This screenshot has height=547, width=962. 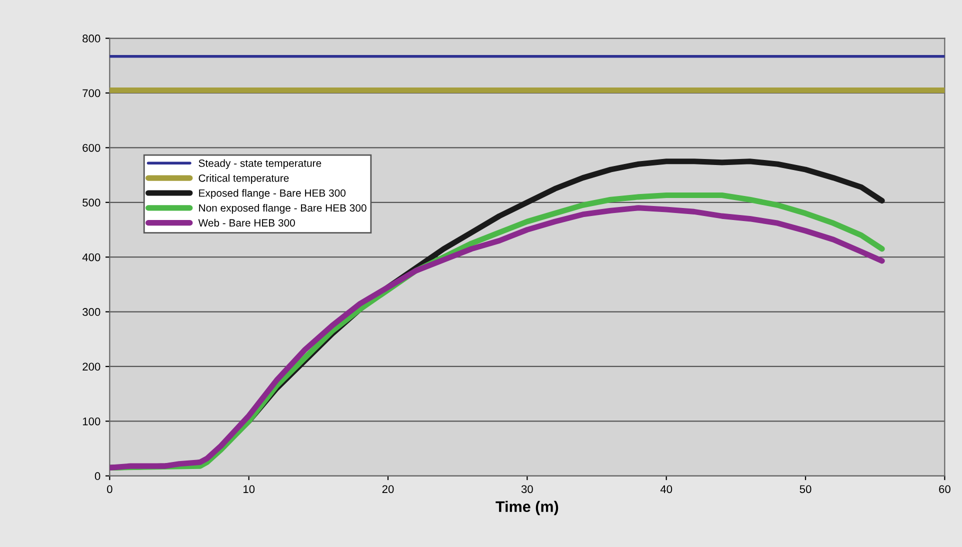 I want to click on legend-label: Non exposed flange - Bare HEB 300, so click(x=282, y=209).